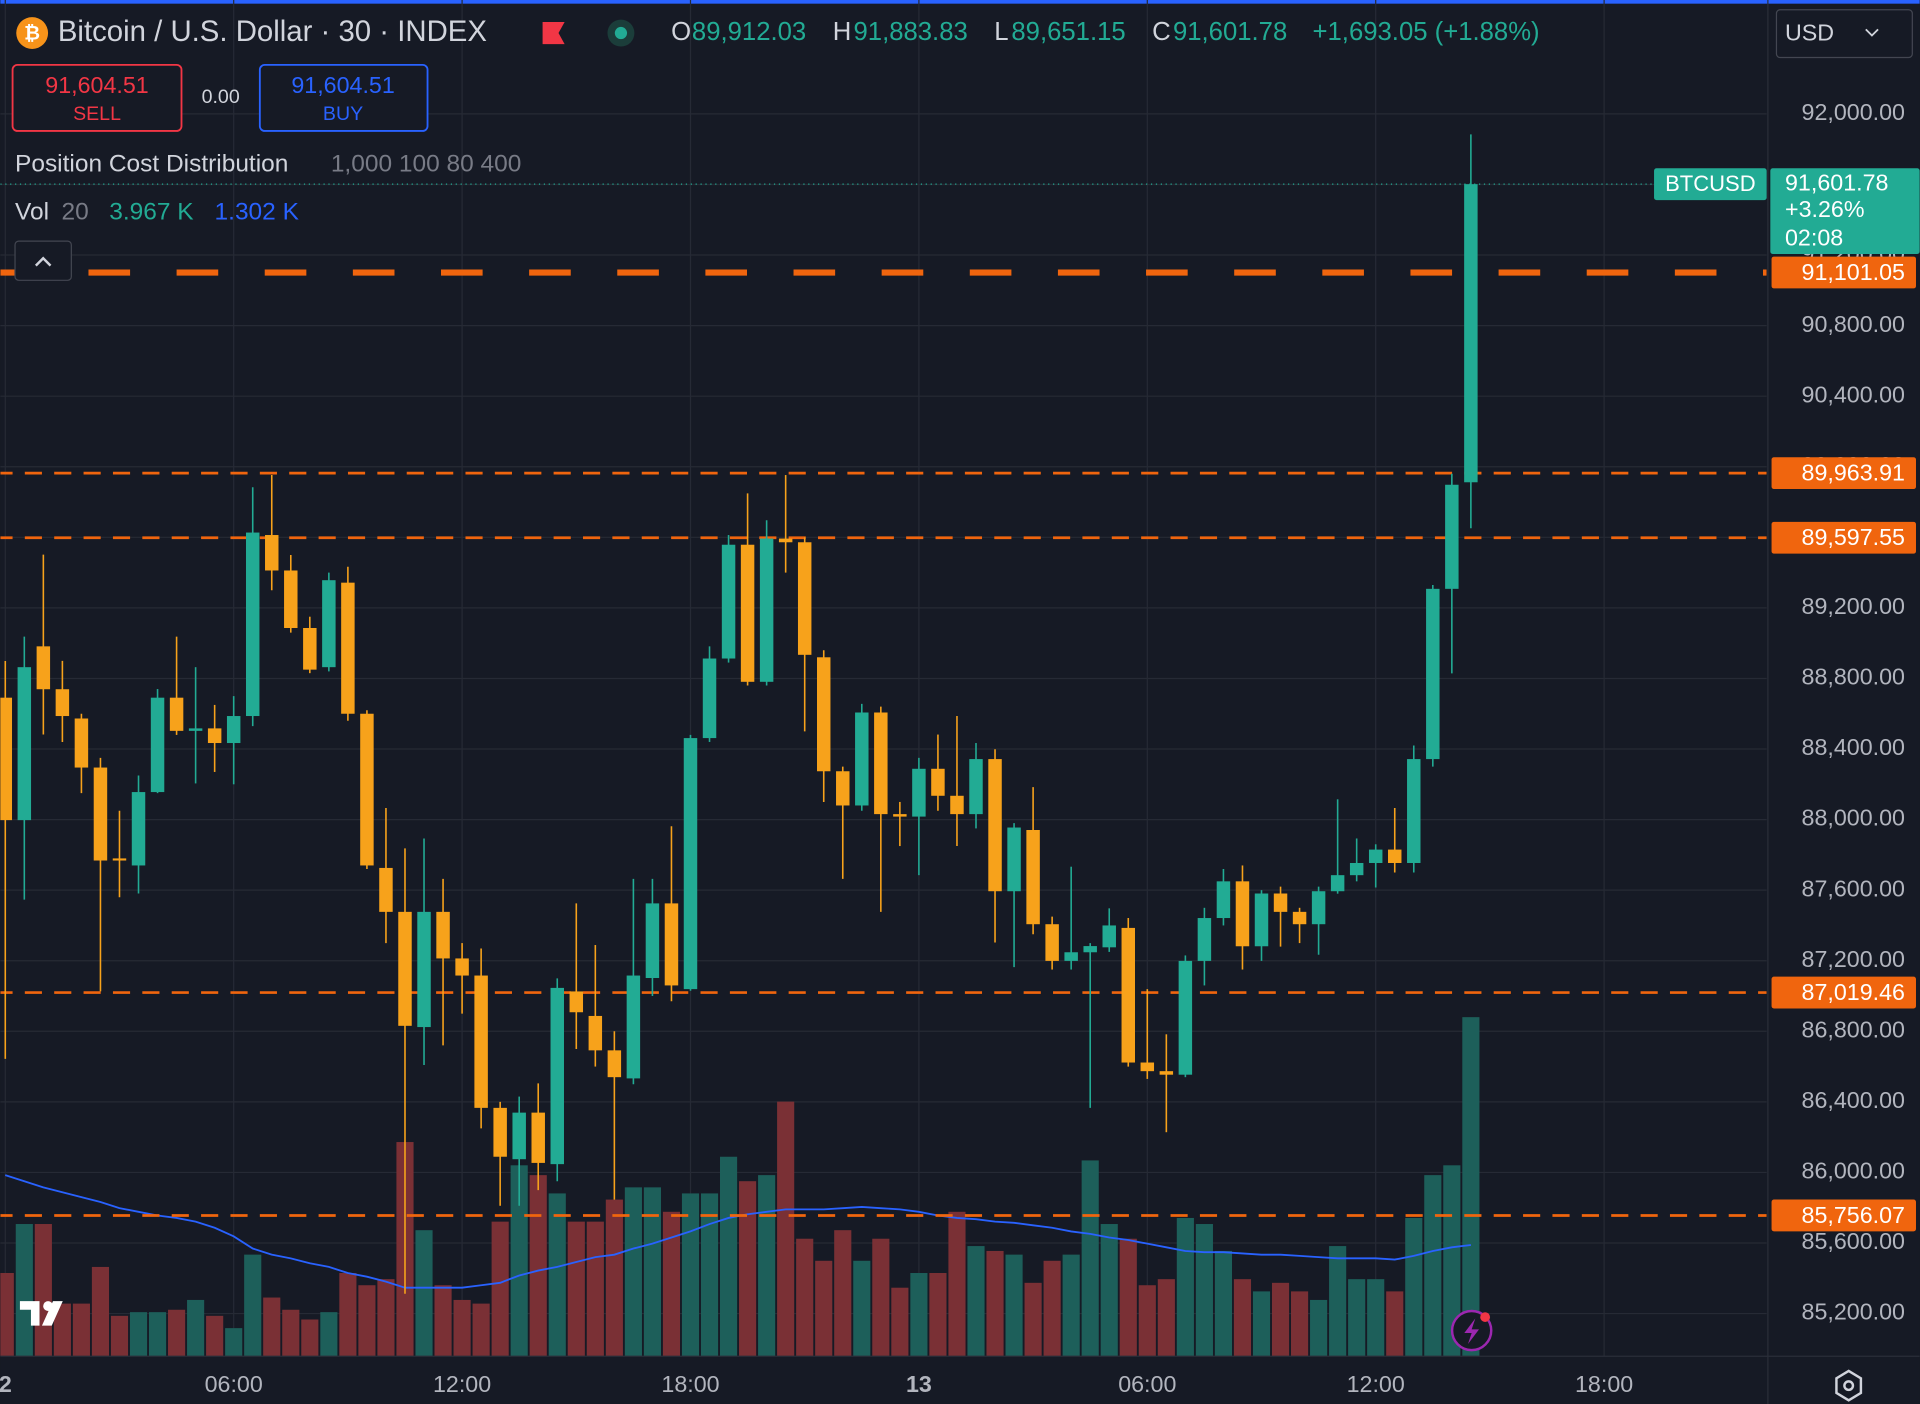 The height and width of the screenshot is (1404, 1920). Describe the element at coordinates (32, 33) in the screenshot. I see `coin-symbol: ₿` at that location.